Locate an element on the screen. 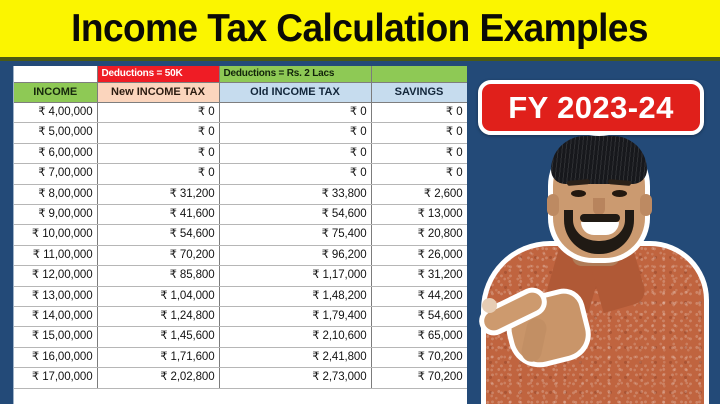 The height and width of the screenshot is (404, 720). cell-savings: ₹ 31,200 is located at coordinates (419, 276).